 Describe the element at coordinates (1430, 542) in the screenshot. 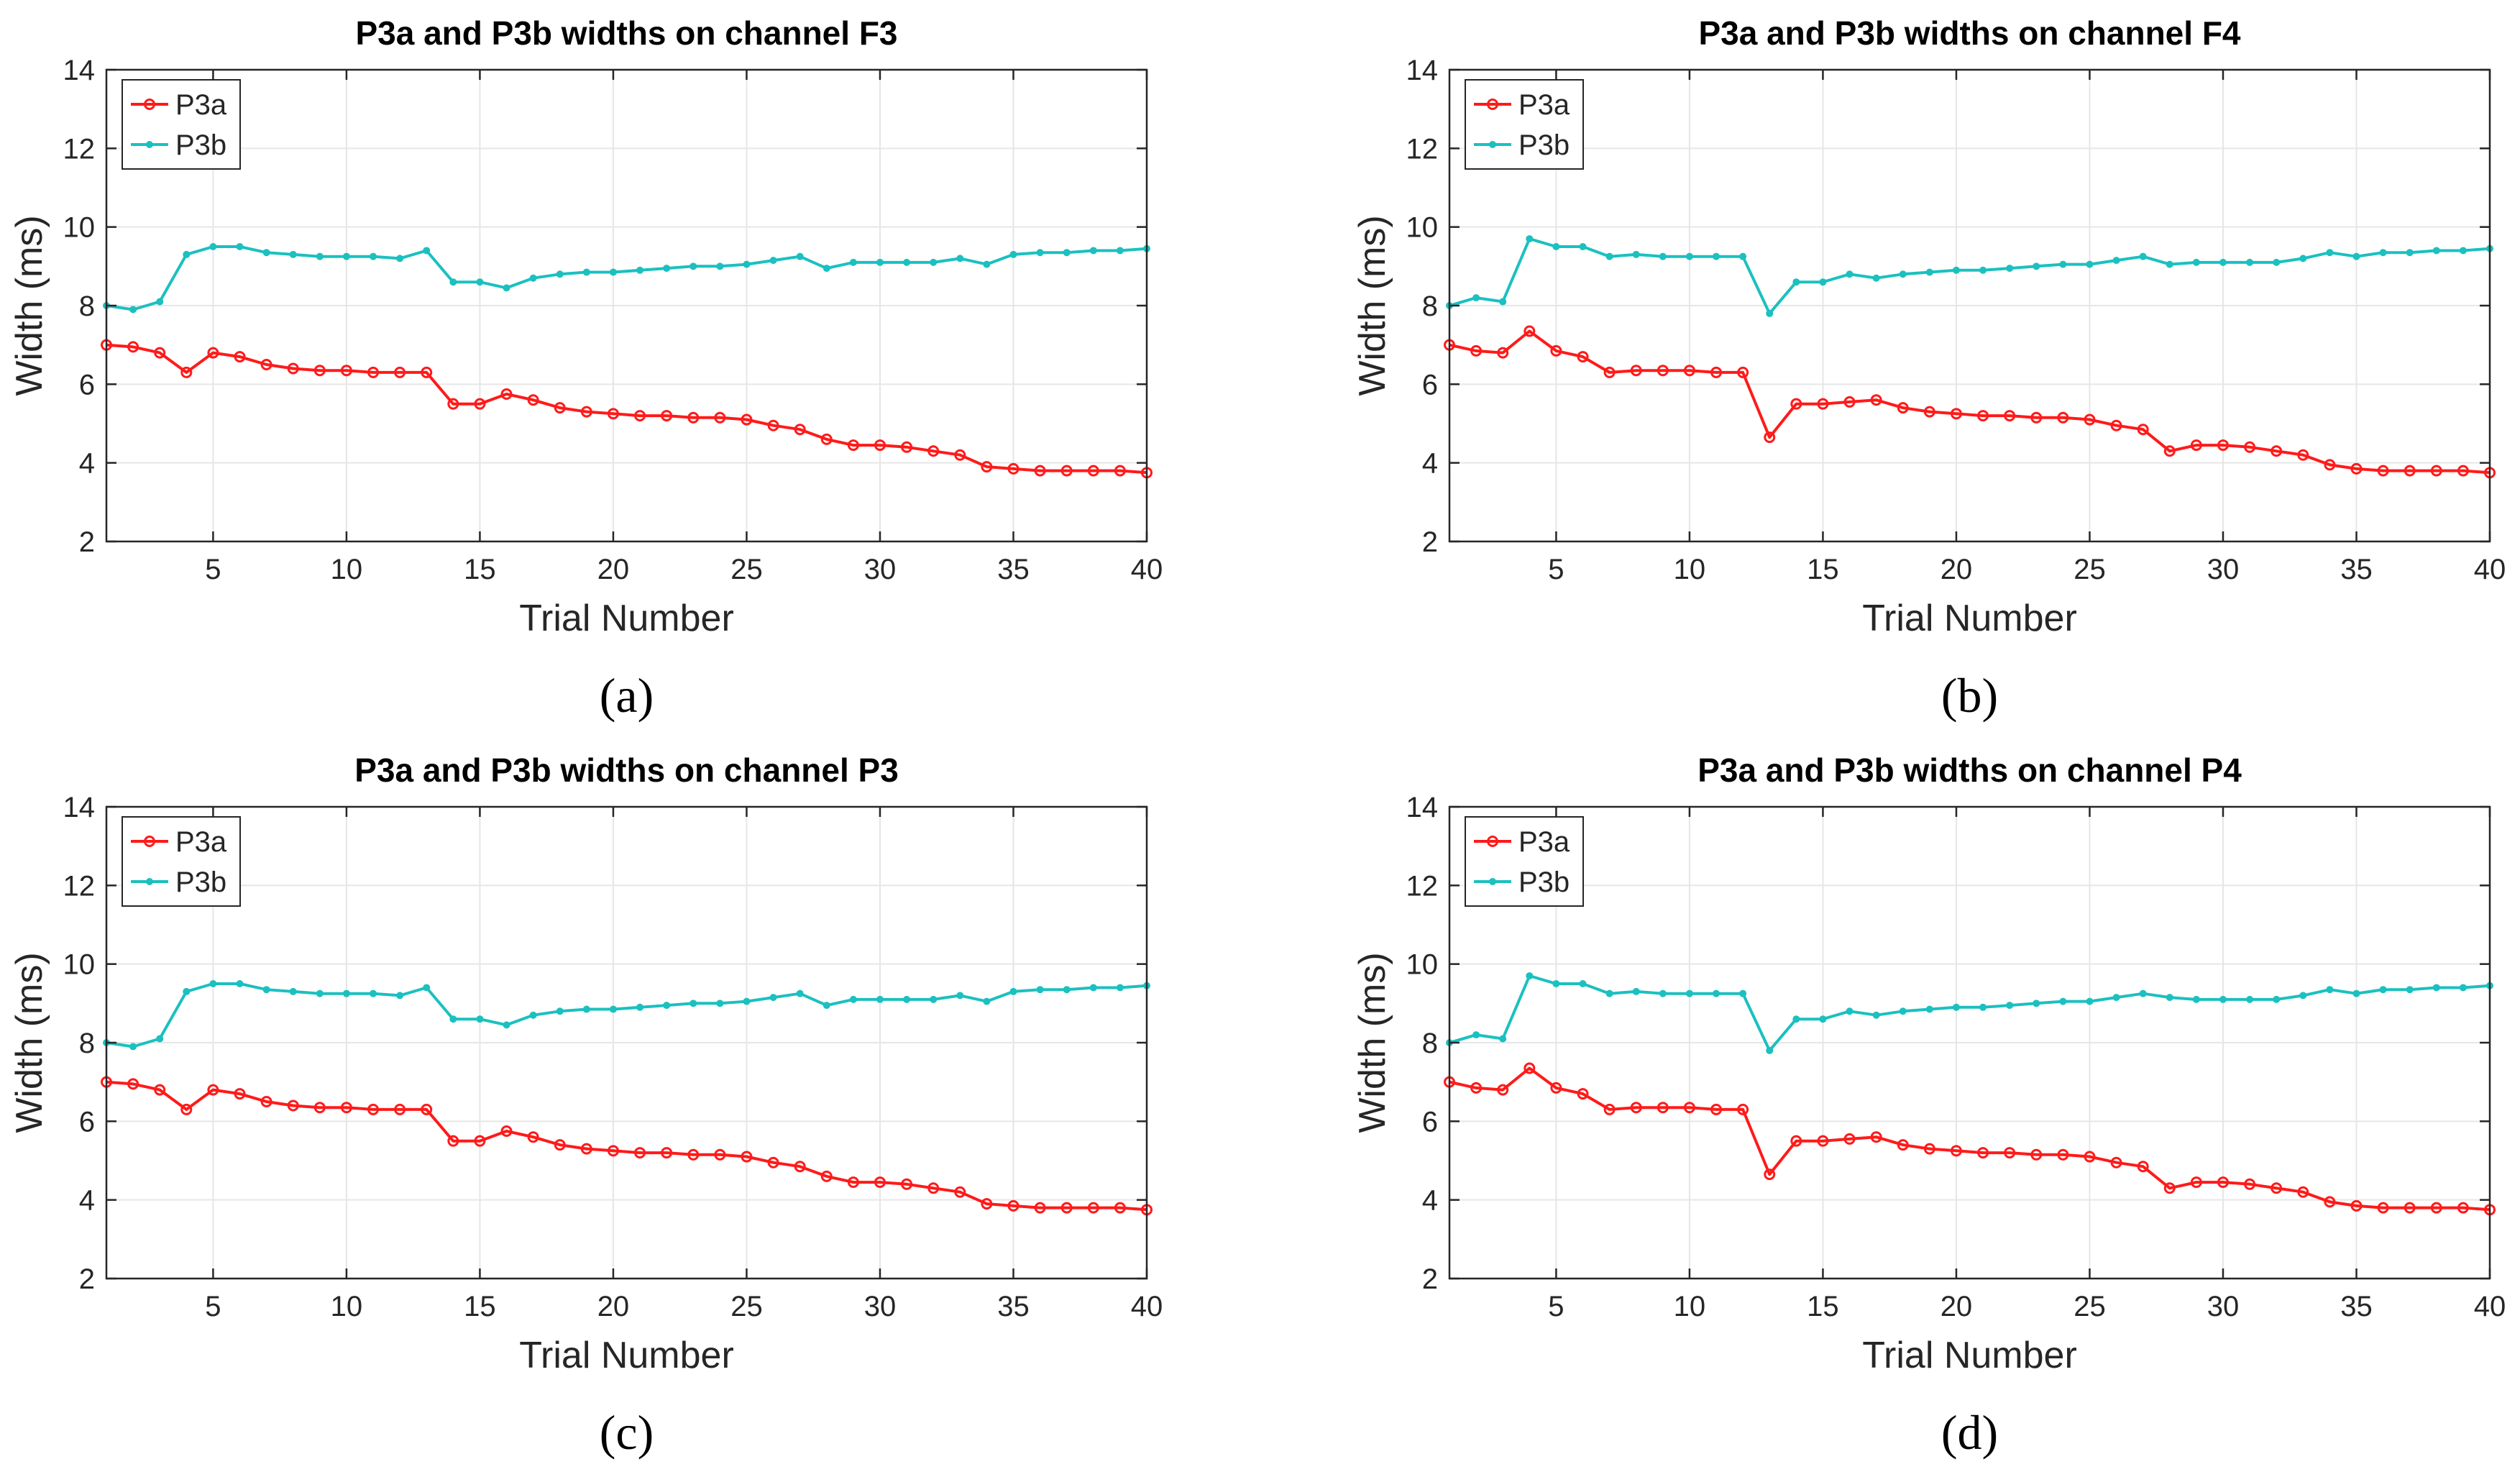

I see `y-tick-label: 2` at that location.